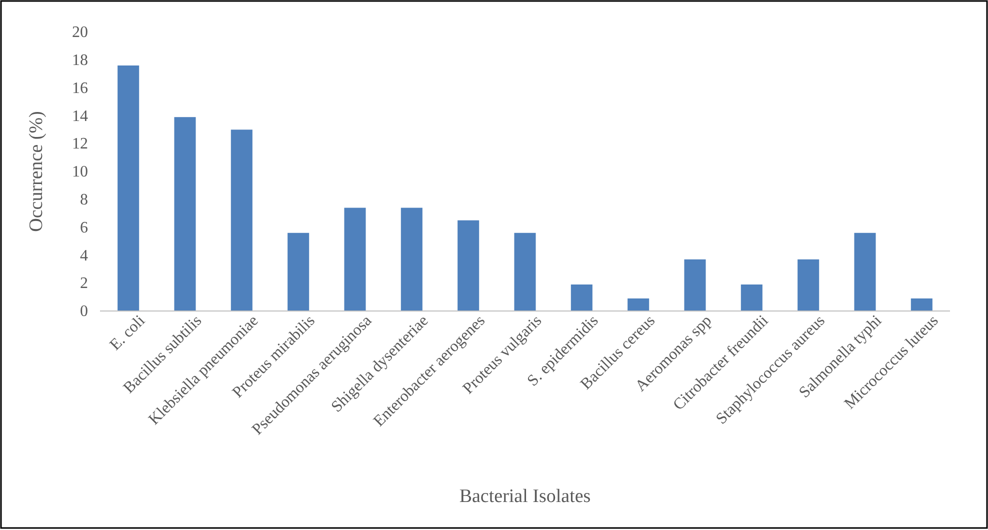 The width and height of the screenshot is (988, 530). What do you see at coordinates (80, 116) in the screenshot?
I see `y-tick-label: 14` at bounding box center [80, 116].